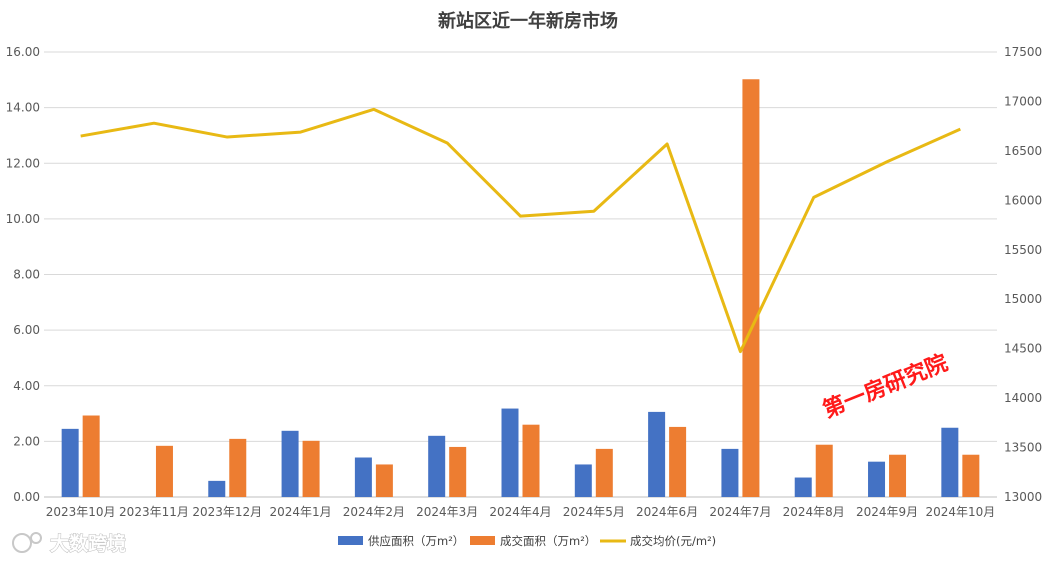  I want to click on x-tick-label: 2024年5月, so click(594, 512).